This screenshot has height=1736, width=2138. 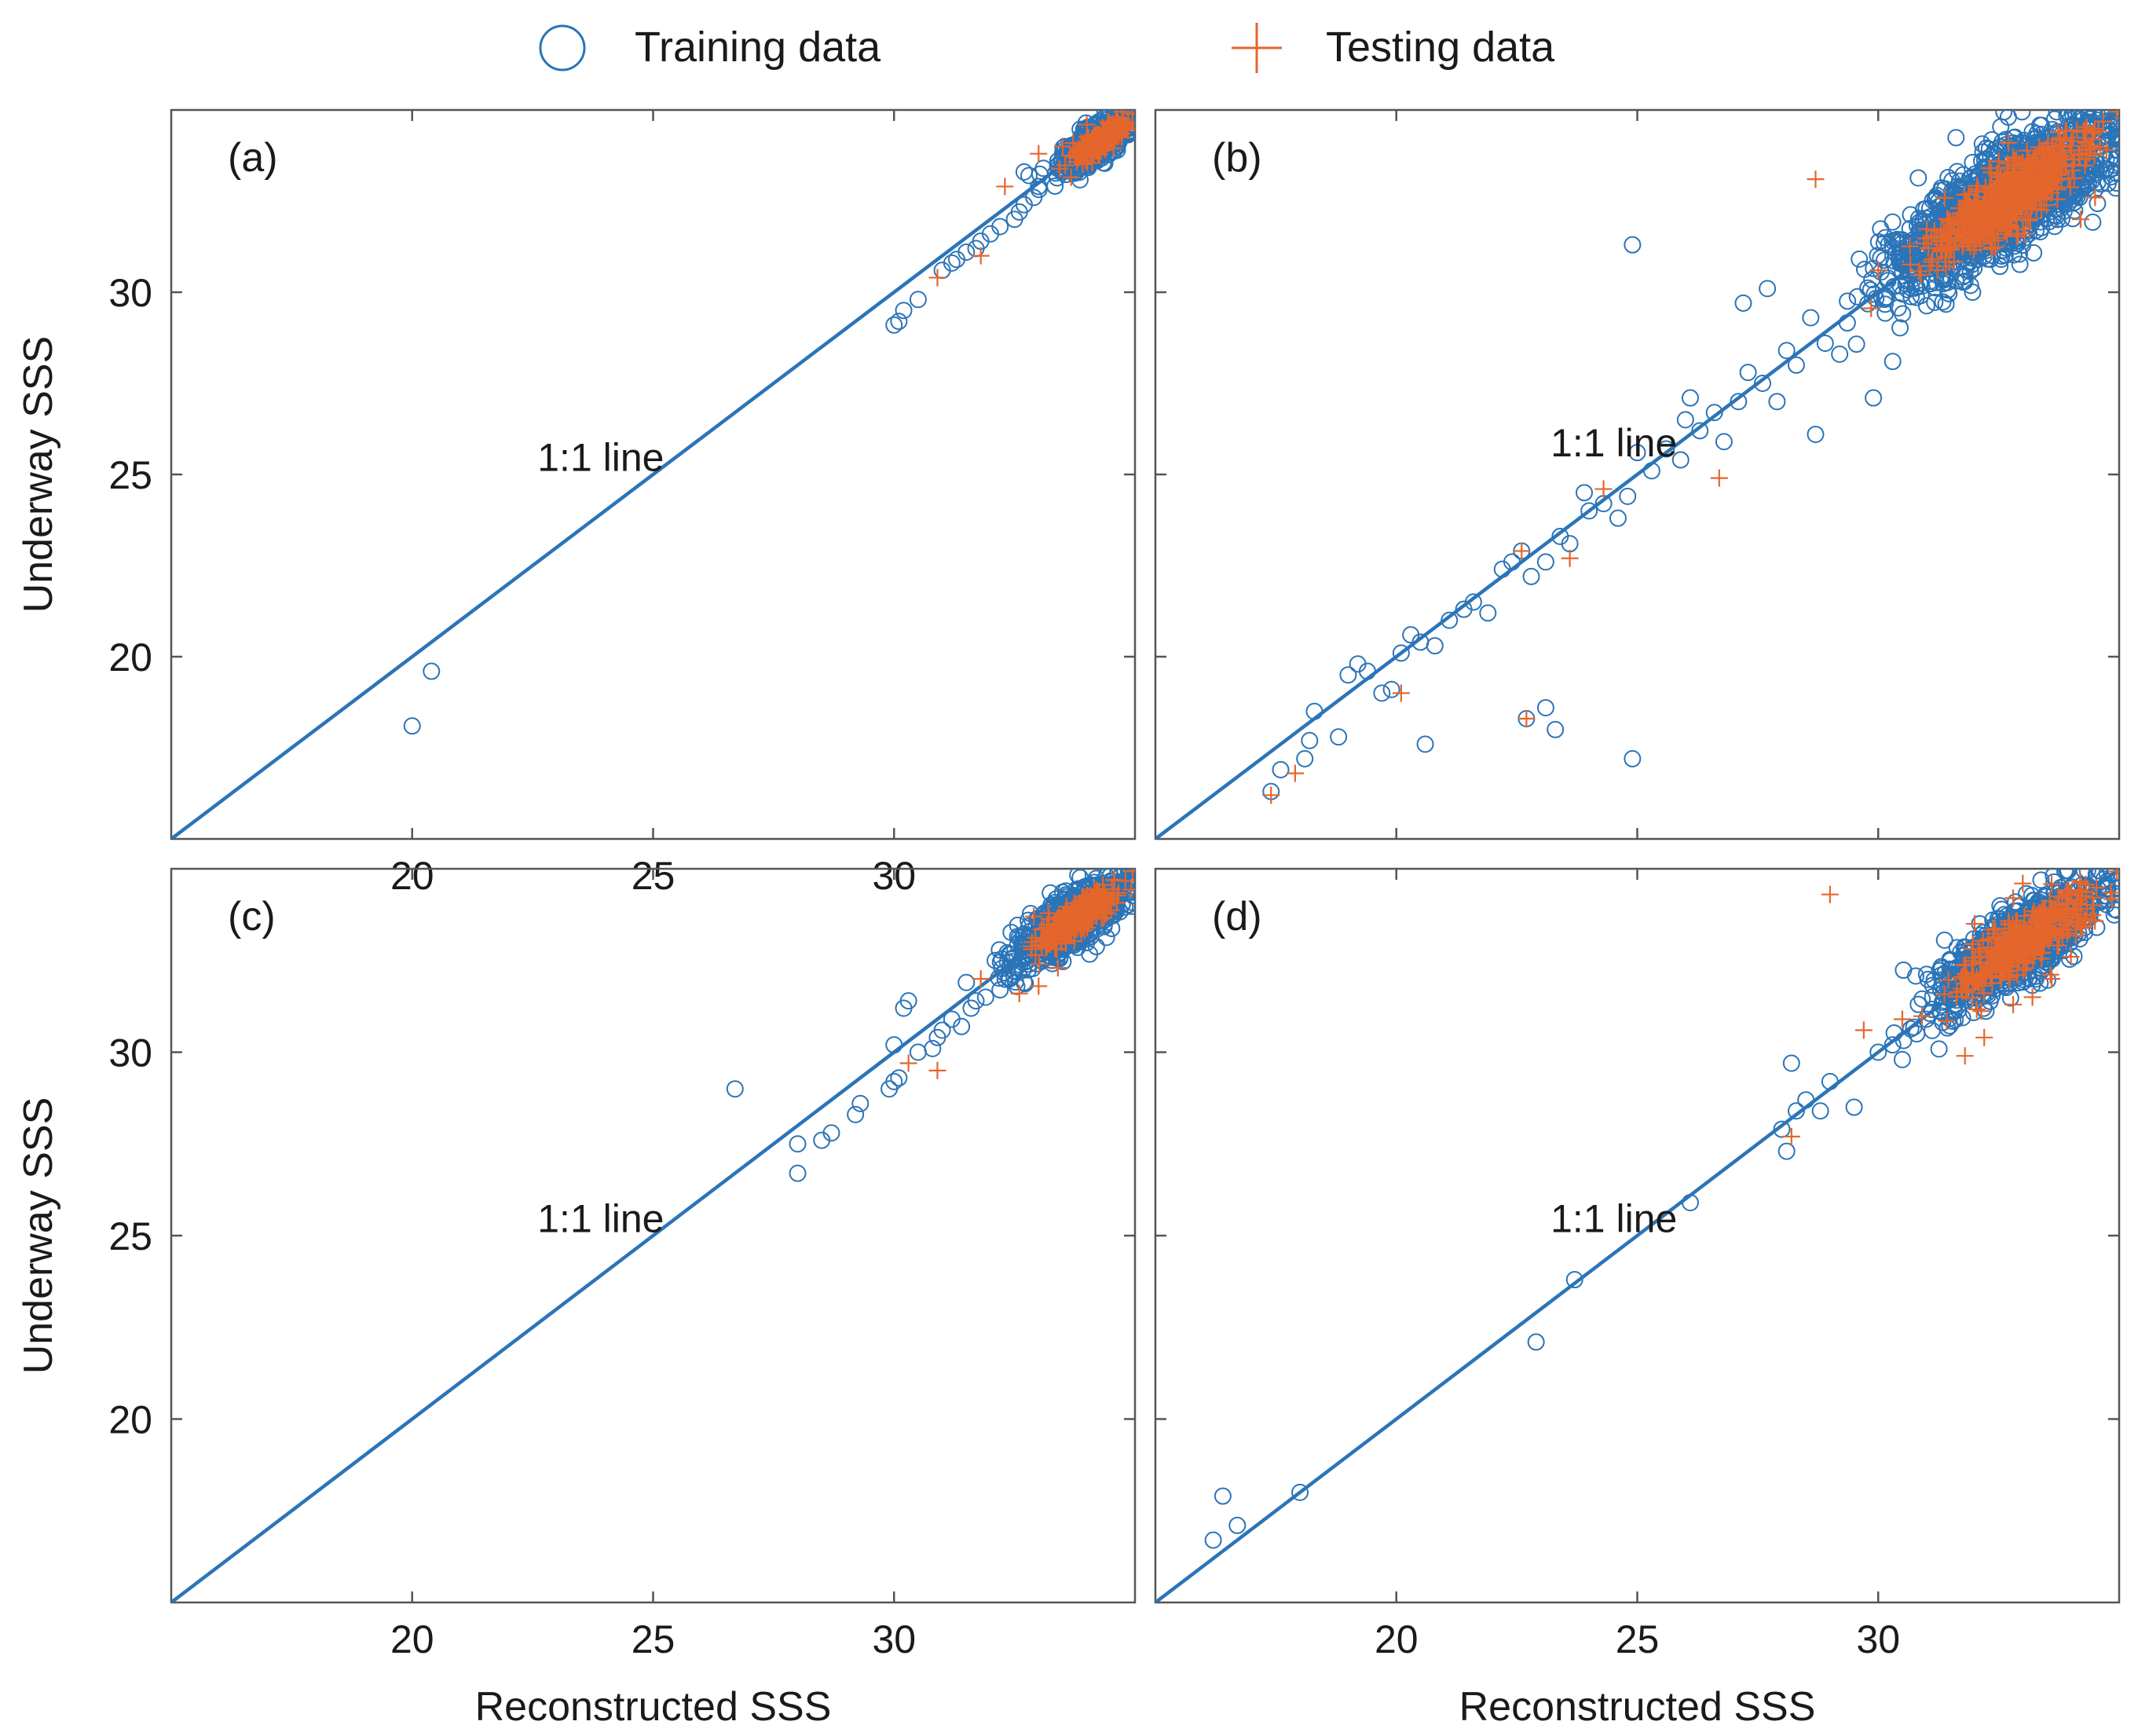 I want to click on y-axis-title: Underway SSS, so click(x=38, y=1236).